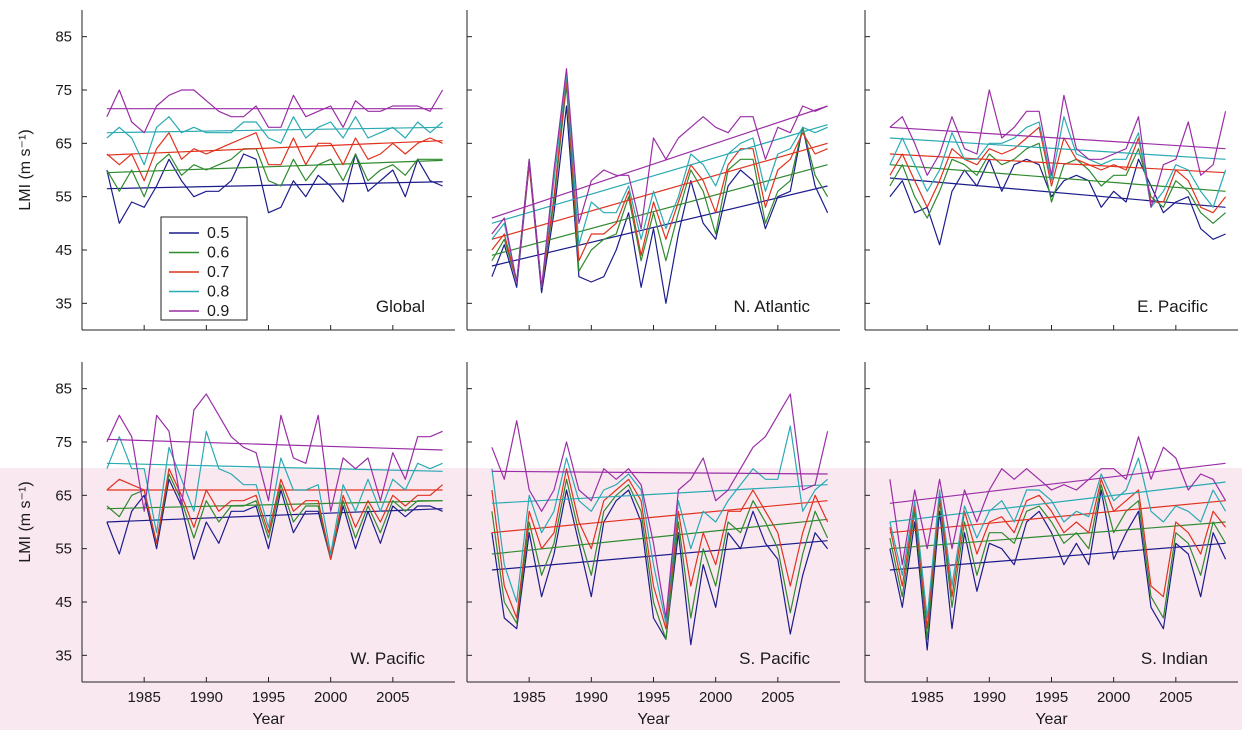 The width and height of the screenshot is (1242, 730). Describe the element at coordinates (387, 658) in the screenshot. I see `panel-title: W. Pacific` at that location.